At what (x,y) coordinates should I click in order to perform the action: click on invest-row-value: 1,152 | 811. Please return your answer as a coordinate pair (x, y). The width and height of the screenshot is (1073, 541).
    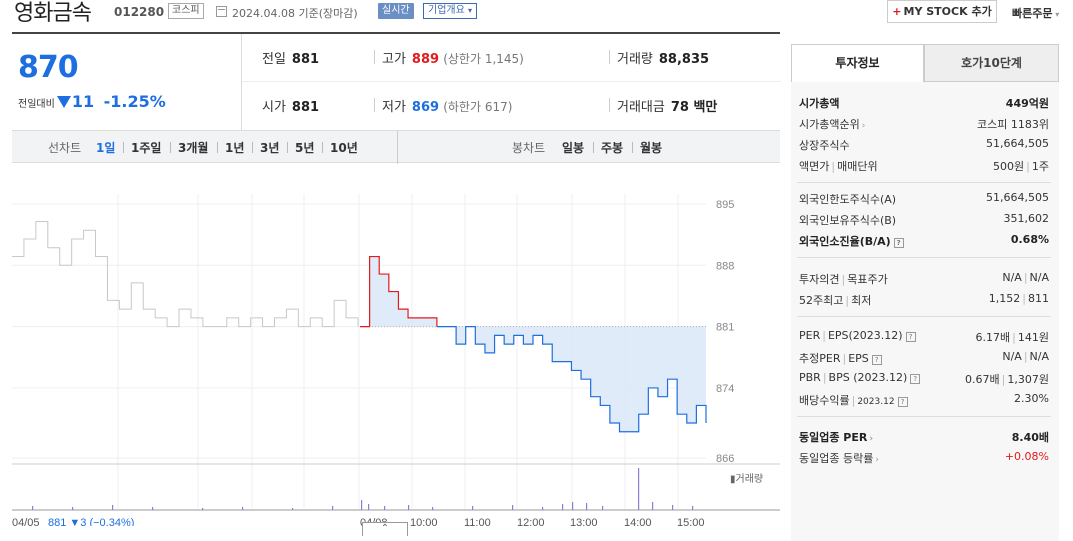
    Looking at the image, I should click on (1019, 298).